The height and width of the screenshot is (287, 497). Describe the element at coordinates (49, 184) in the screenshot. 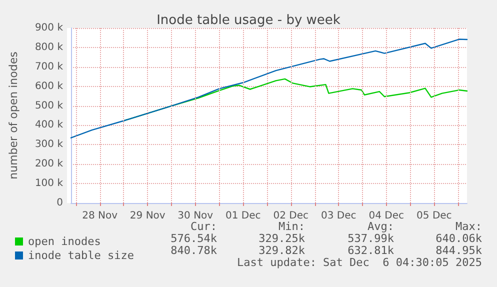

I see `y-tick-label: 100 k` at that location.